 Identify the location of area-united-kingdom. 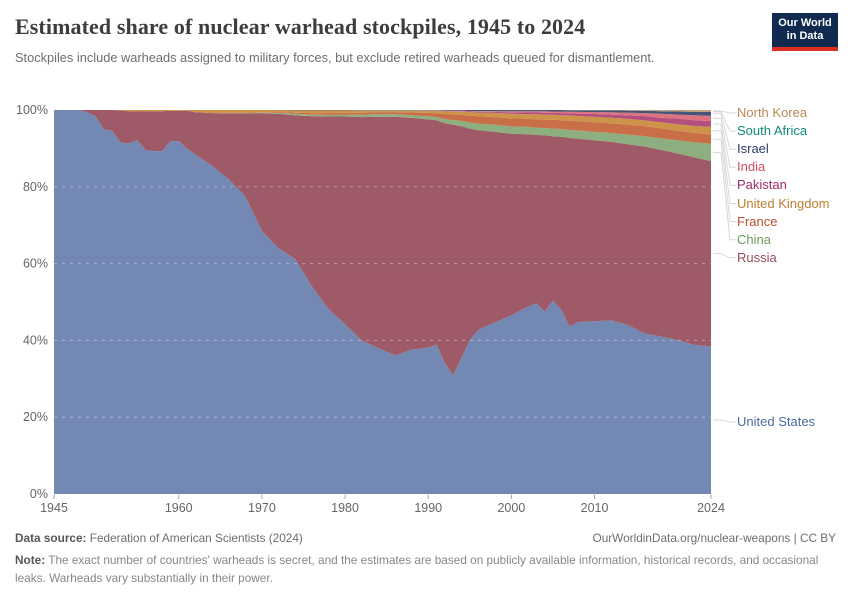
(382, 122).